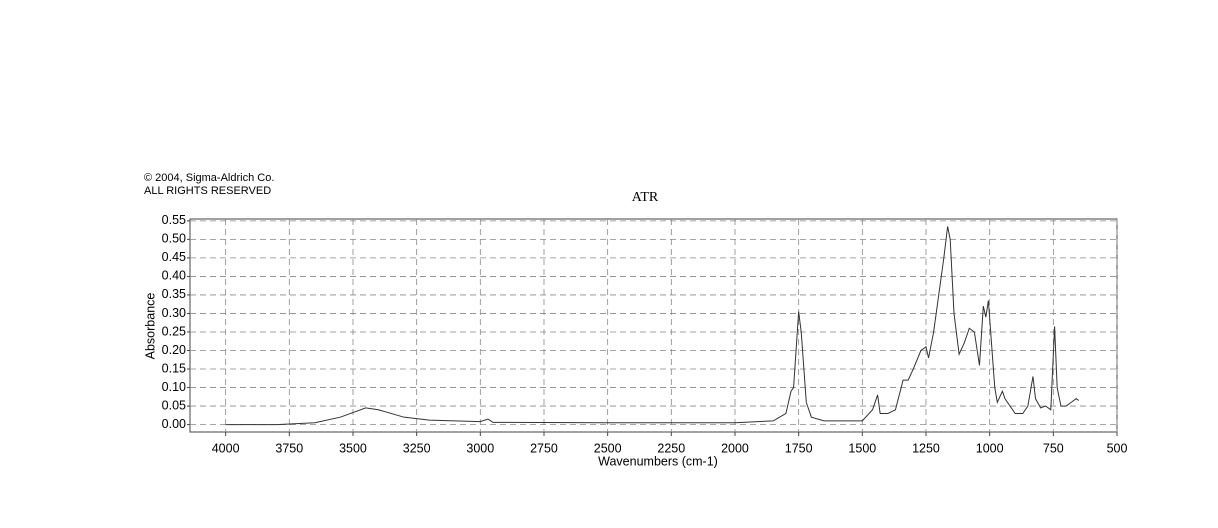 This screenshot has height=528, width=1218. Describe the element at coordinates (174, 313) in the screenshot. I see `y-tick-label: 0.30` at that location.